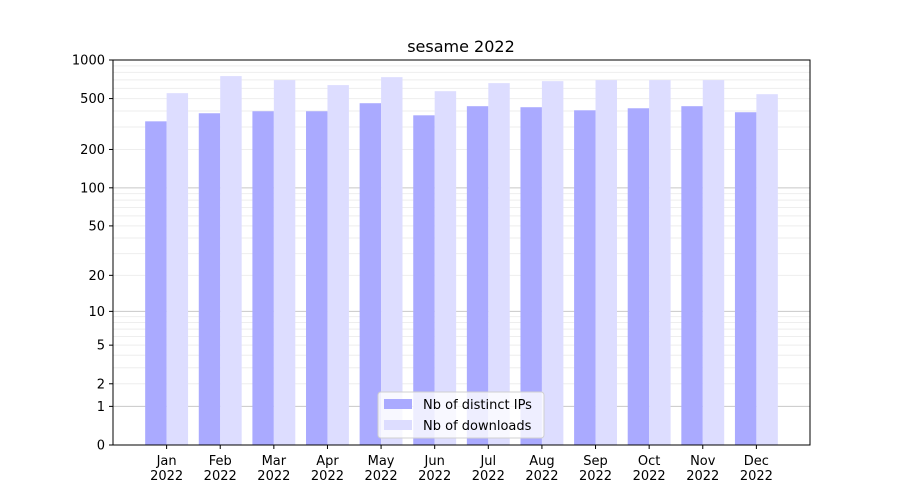  Describe the element at coordinates (477, 426) in the screenshot. I see `legend-label: Nb of downloads` at that location.